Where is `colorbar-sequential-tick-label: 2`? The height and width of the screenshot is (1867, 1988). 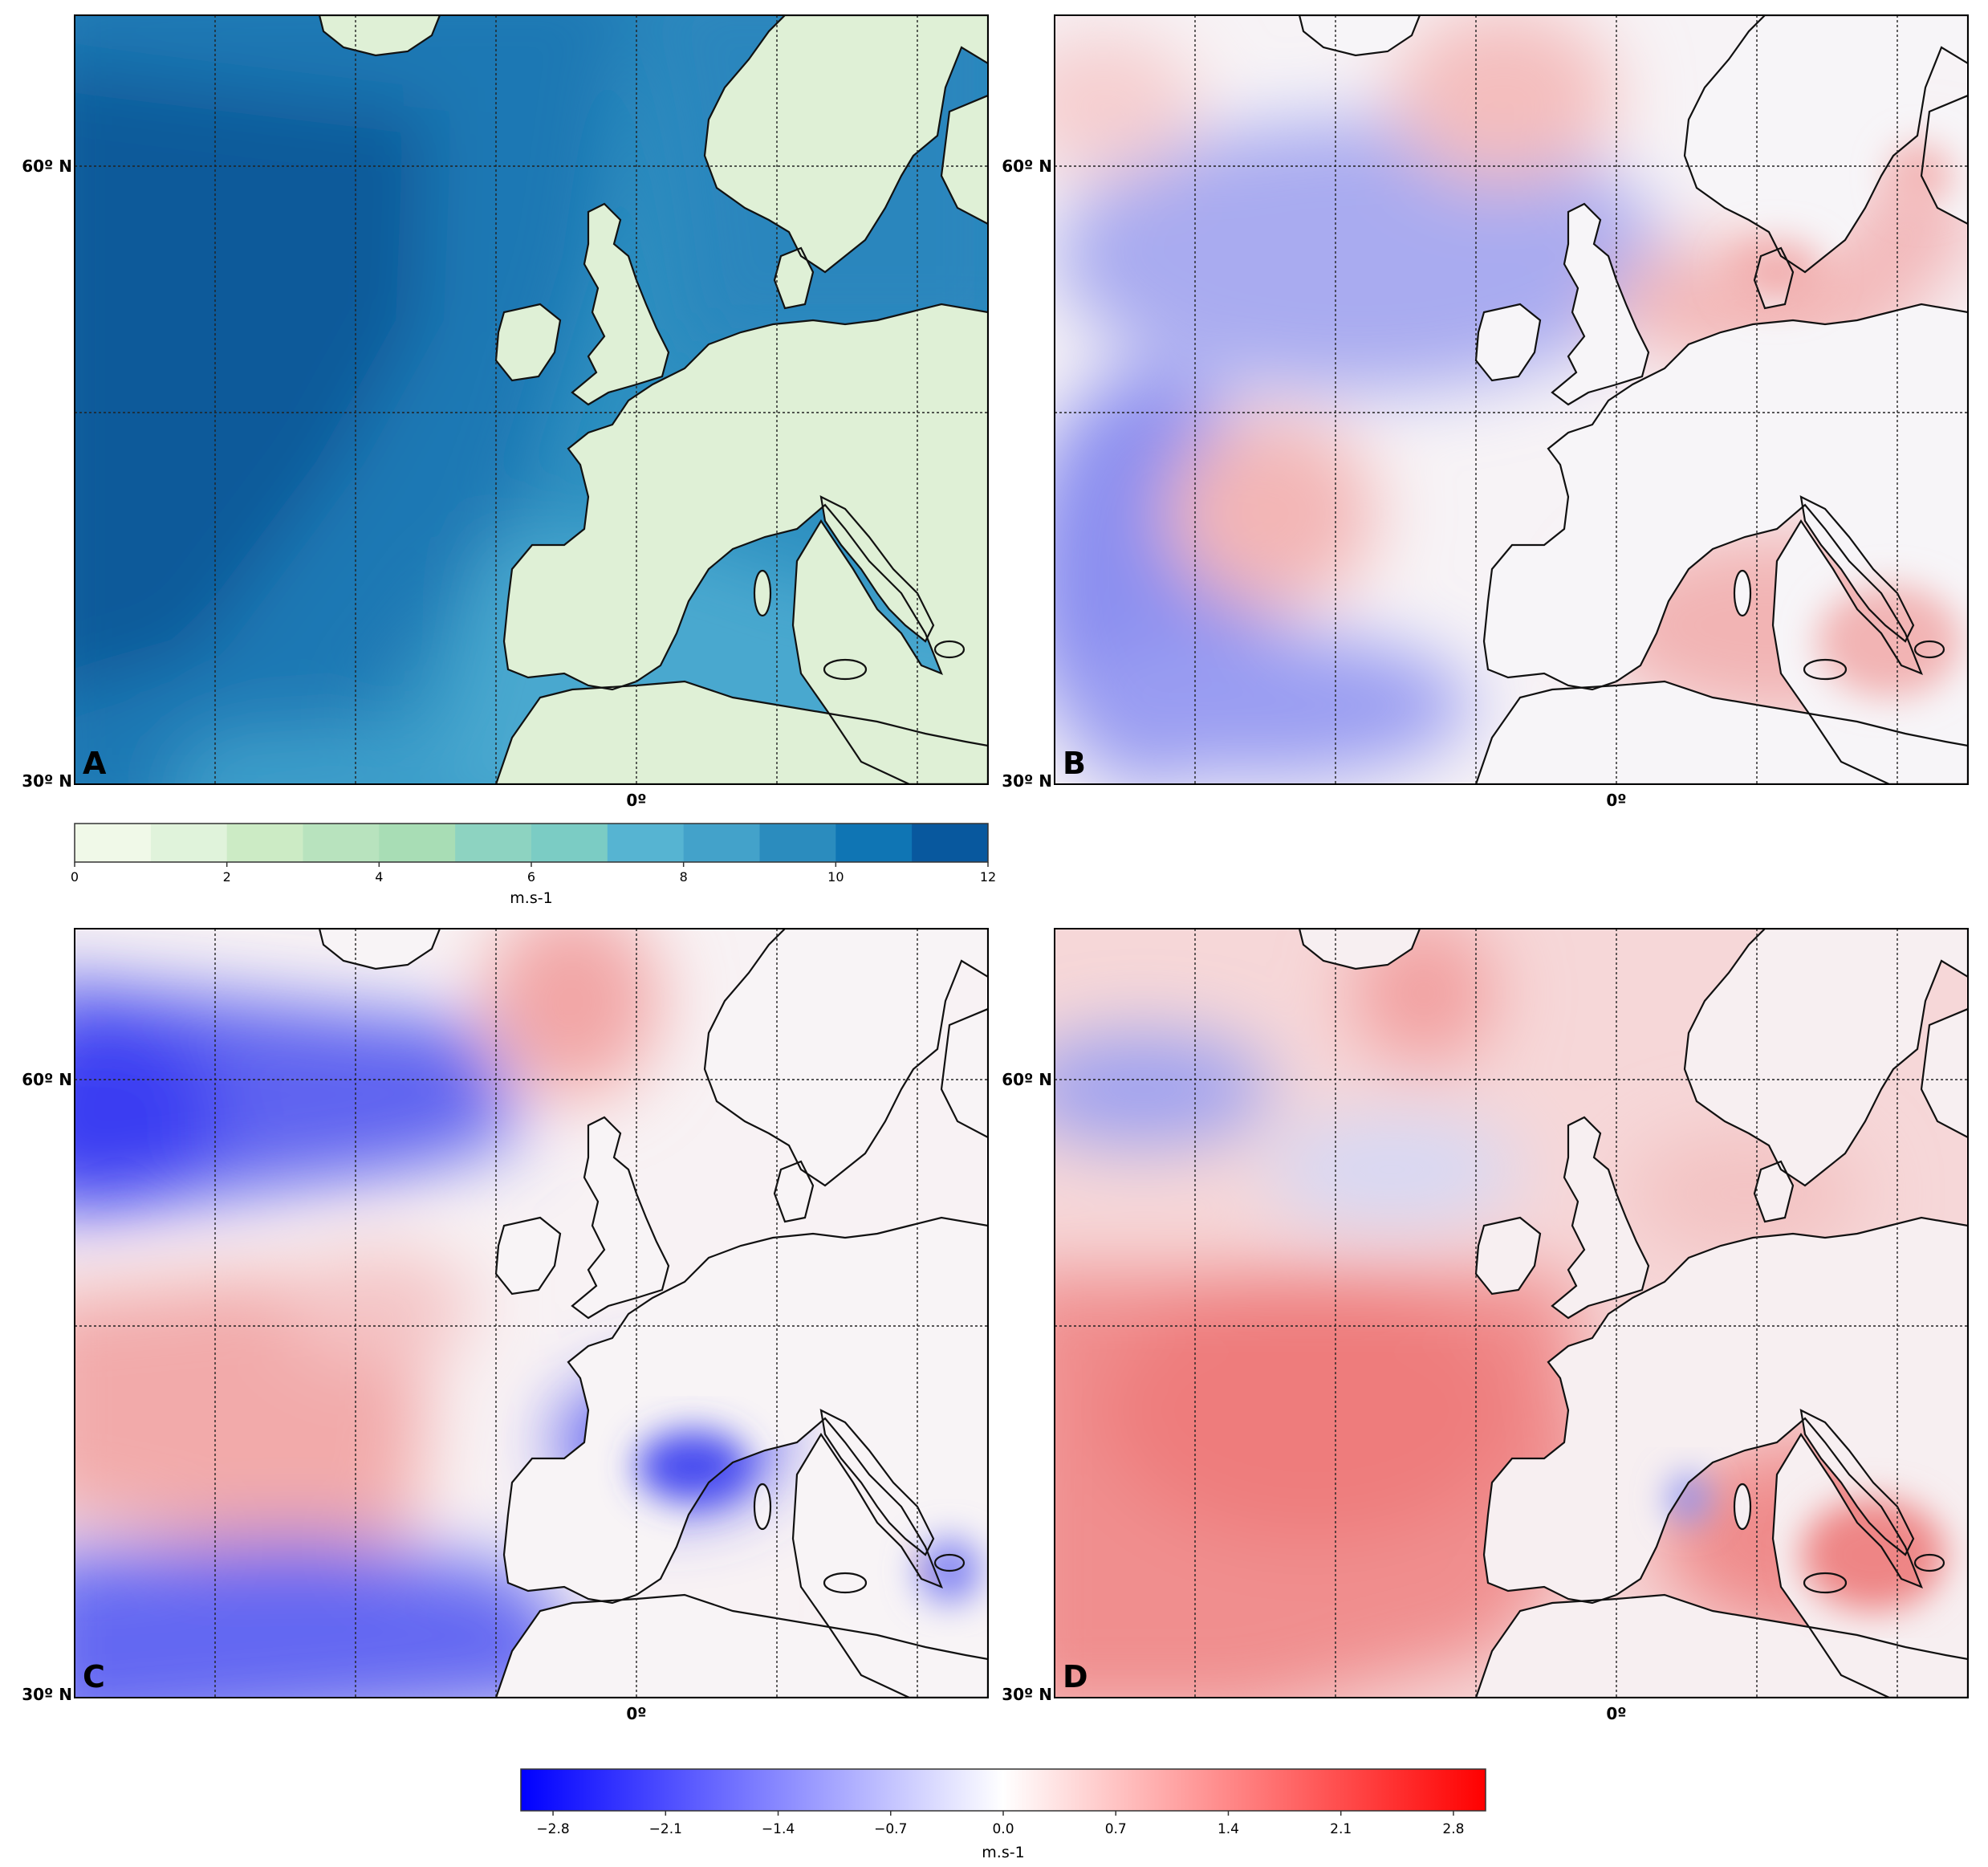 colorbar-sequential-tick-label: 2 is located at coordinates (227, 877).